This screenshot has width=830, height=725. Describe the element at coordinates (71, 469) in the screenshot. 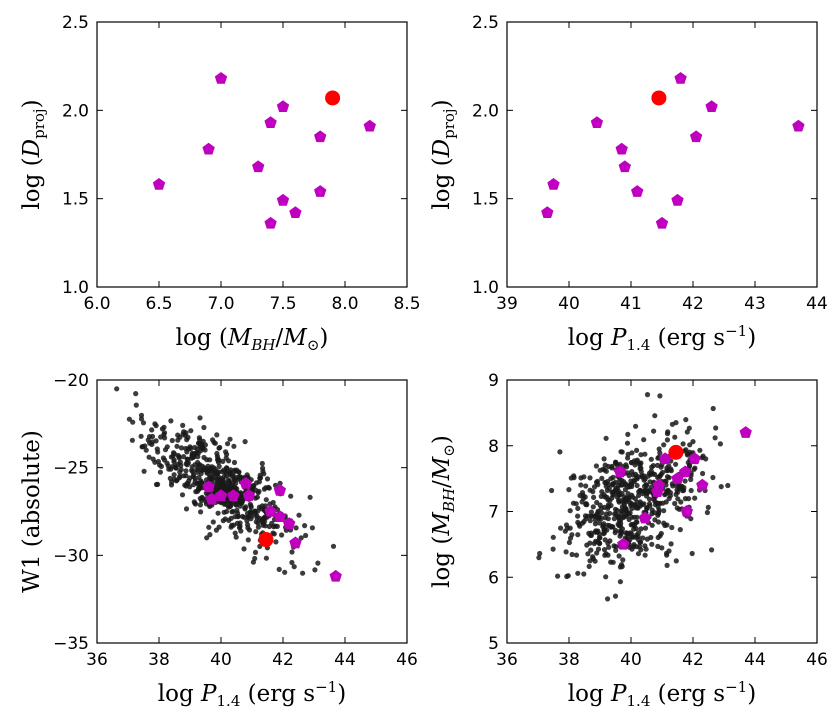

I see `y-tick-label: −25` at that location.